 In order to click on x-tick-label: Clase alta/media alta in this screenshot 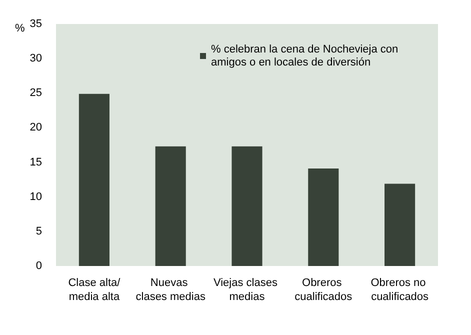, I will do `click(95, 290)`.